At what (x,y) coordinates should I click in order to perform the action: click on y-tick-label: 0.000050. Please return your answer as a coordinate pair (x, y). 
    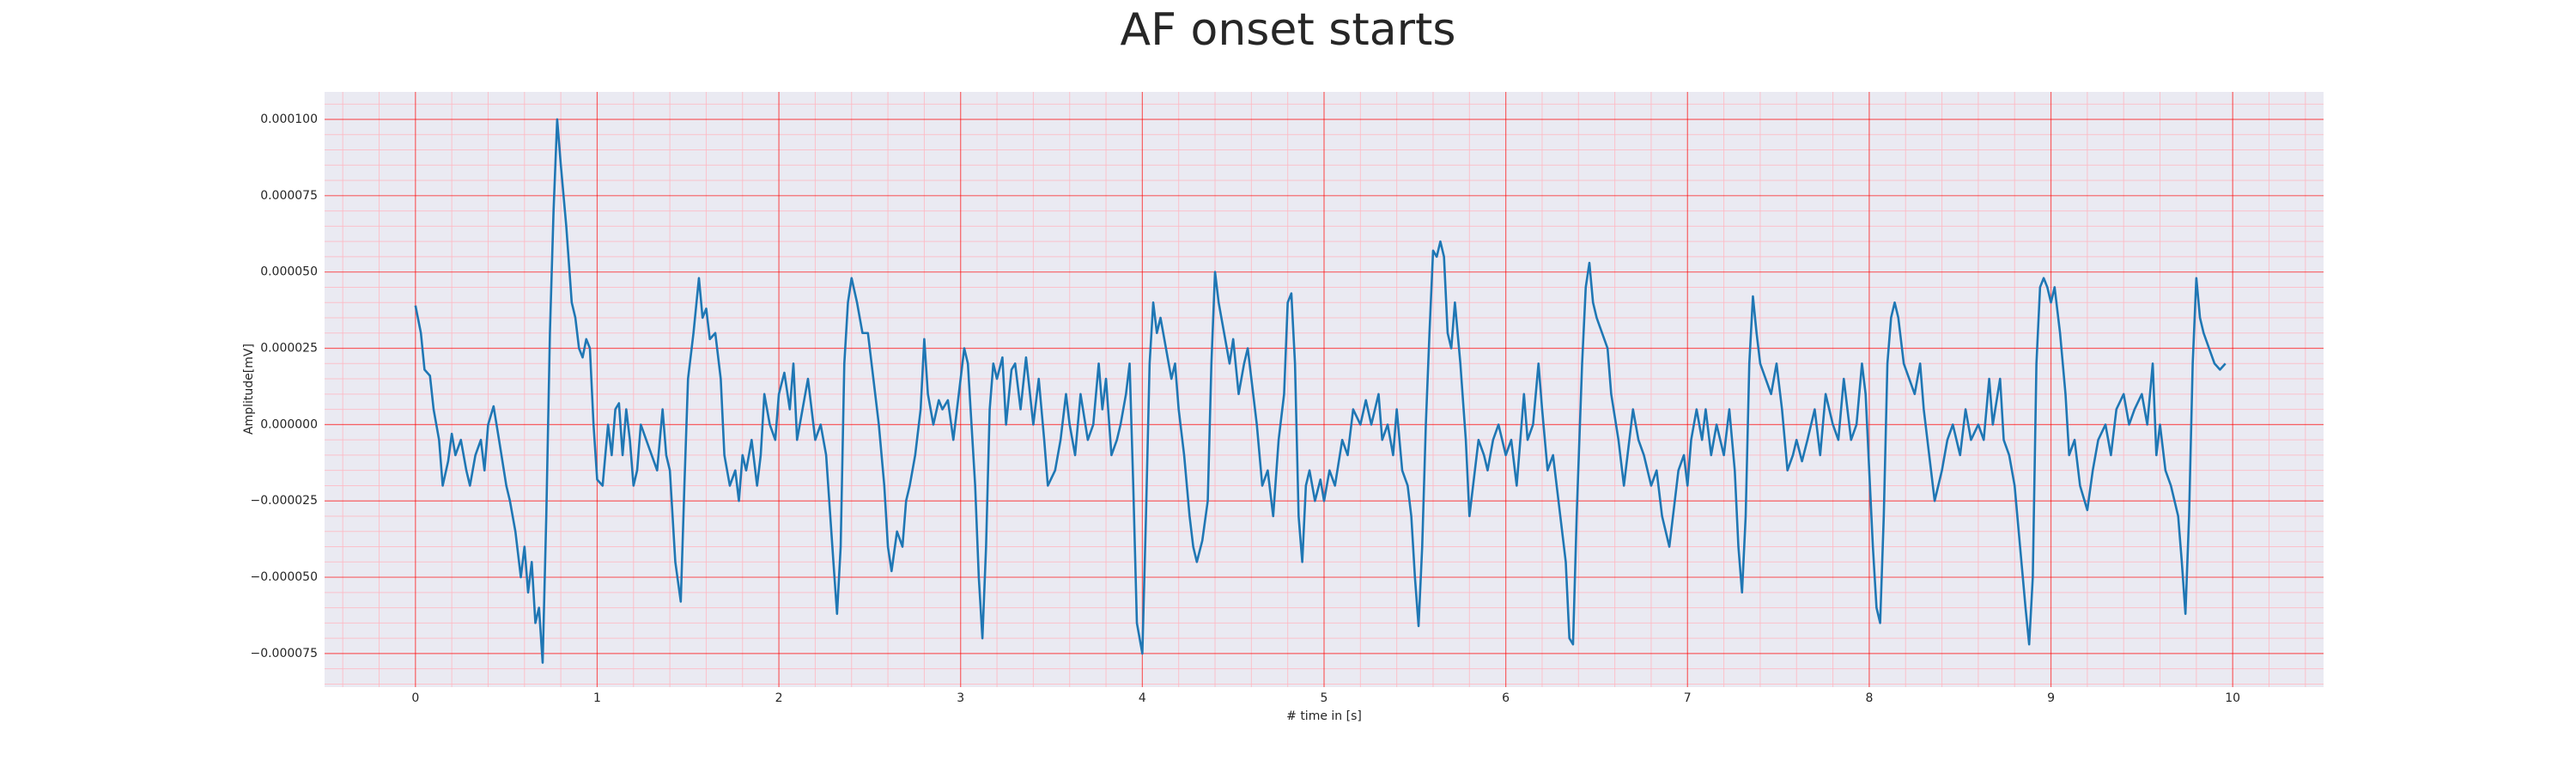
    Looking at the image, I should click on (289, 272).